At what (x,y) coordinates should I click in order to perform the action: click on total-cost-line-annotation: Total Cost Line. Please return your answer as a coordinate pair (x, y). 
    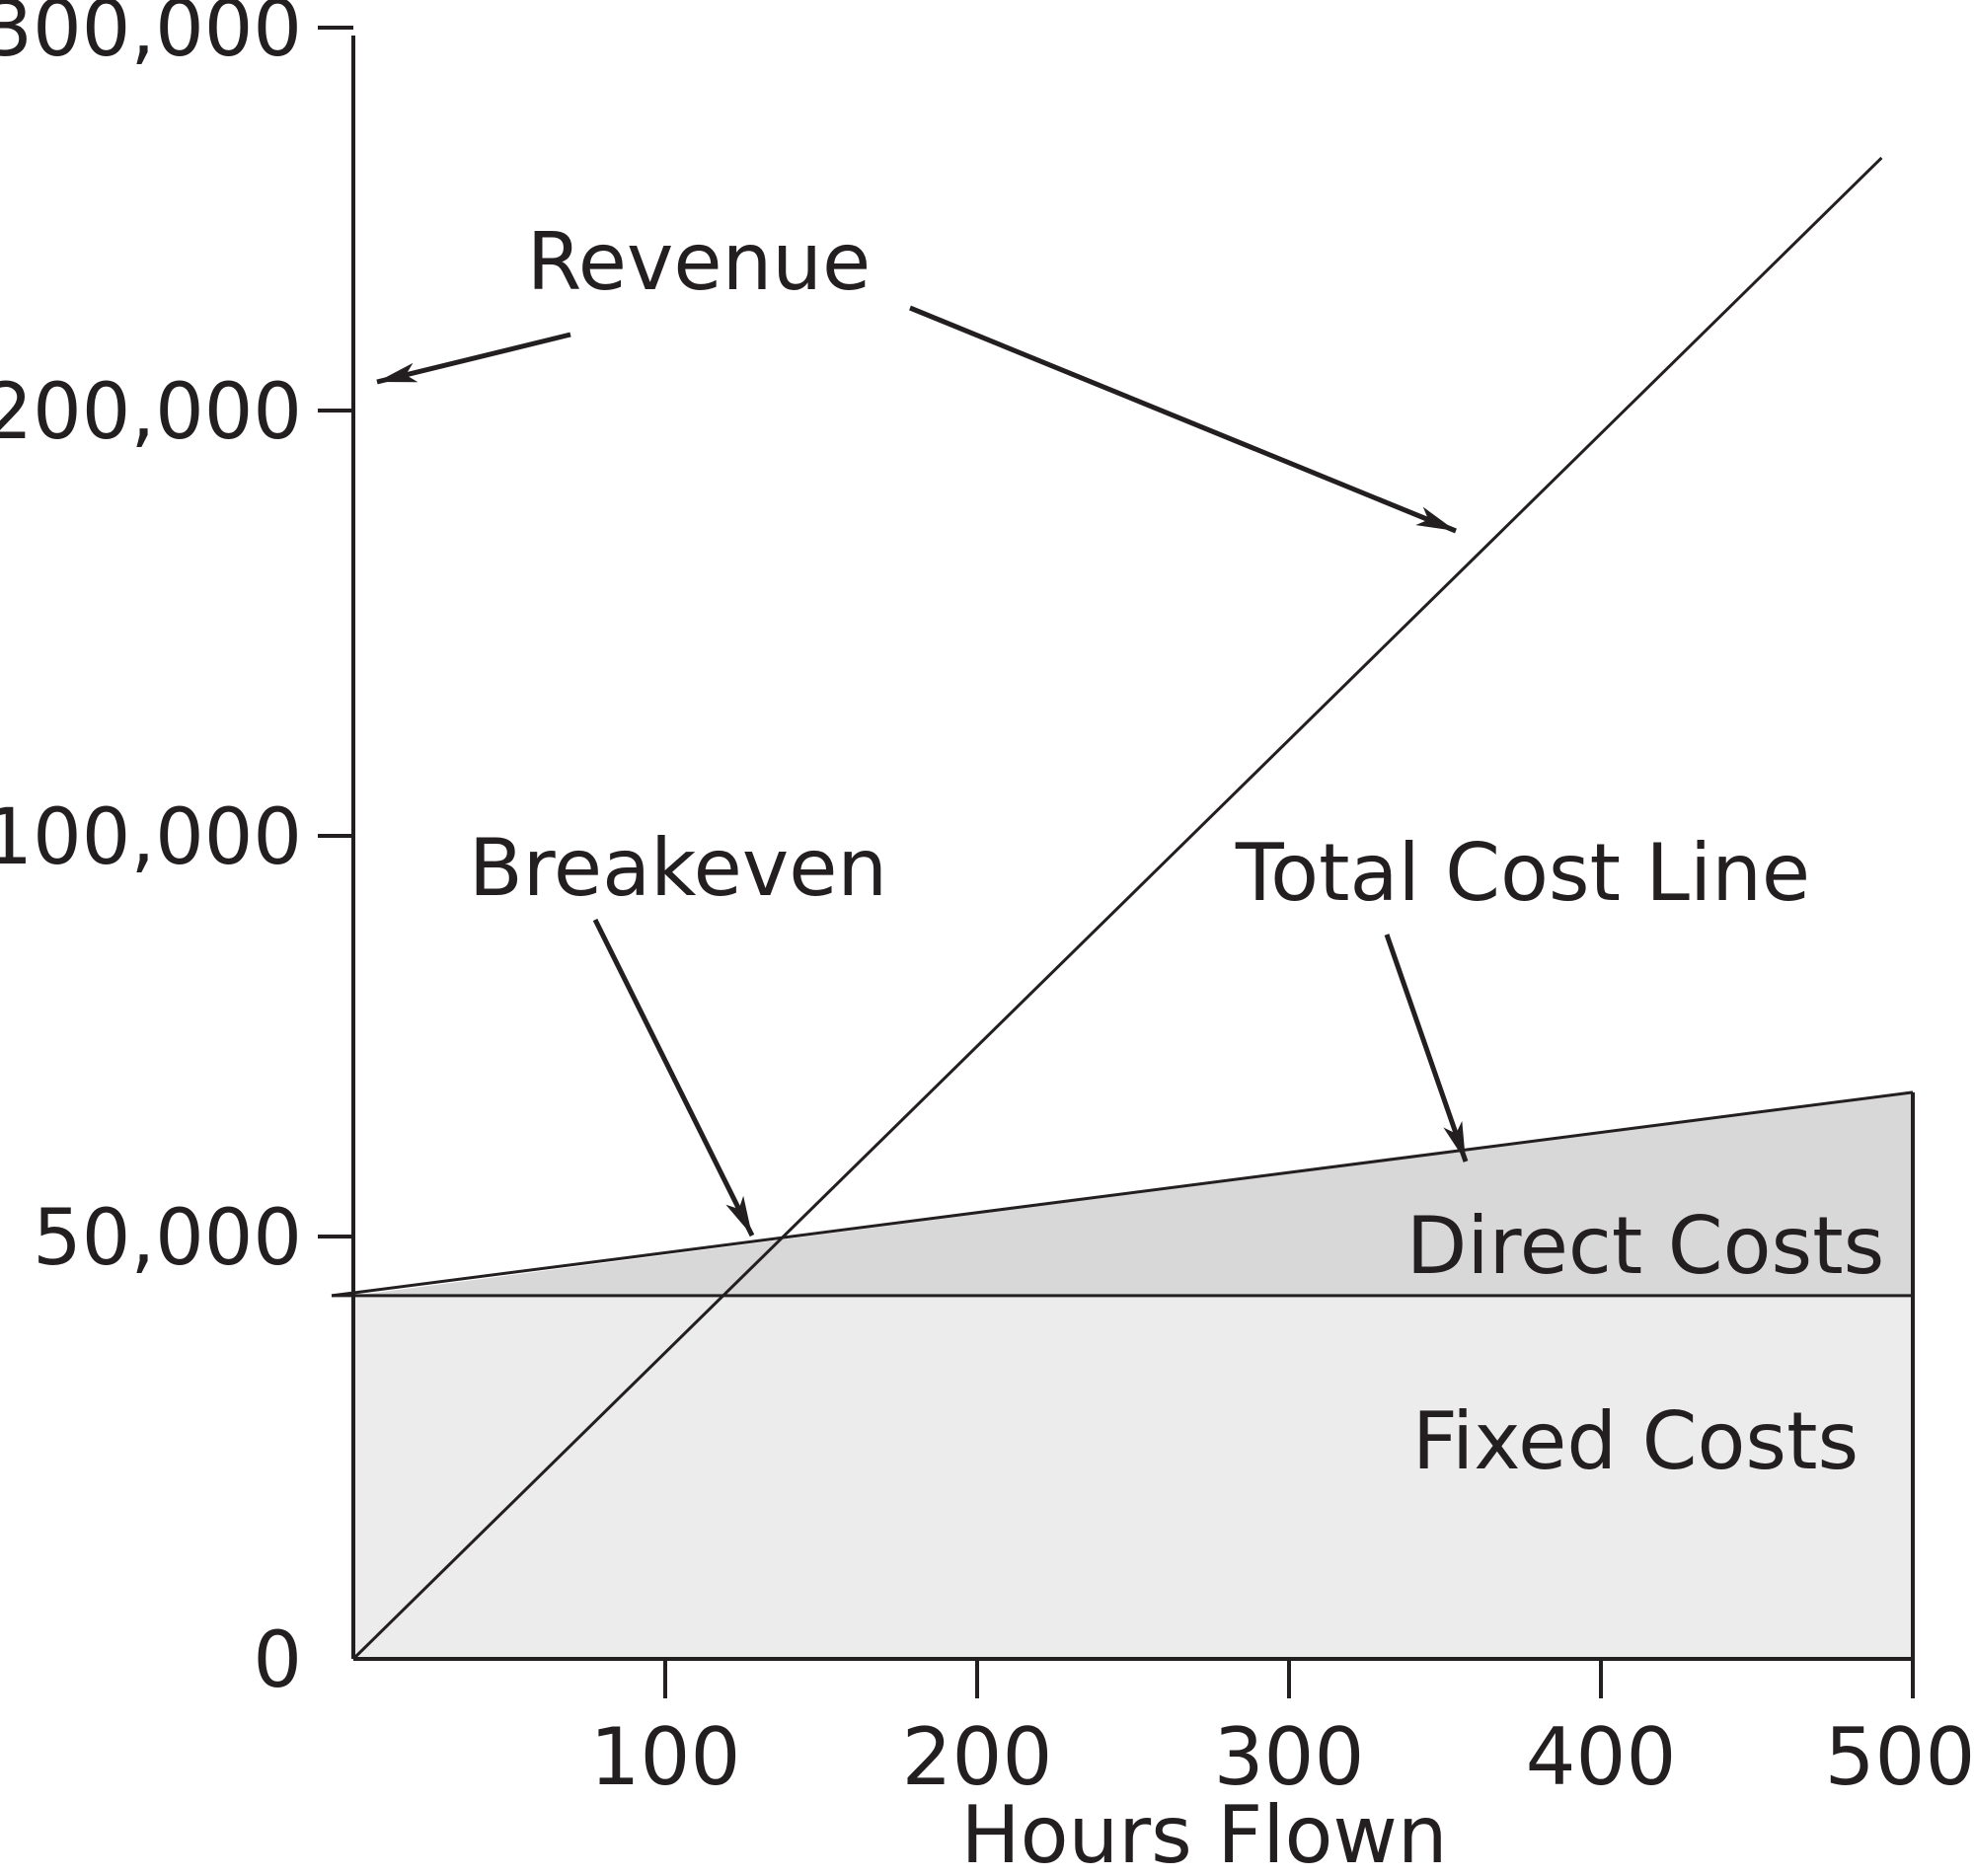
    Looking at the image, I should click on (1522, 873).